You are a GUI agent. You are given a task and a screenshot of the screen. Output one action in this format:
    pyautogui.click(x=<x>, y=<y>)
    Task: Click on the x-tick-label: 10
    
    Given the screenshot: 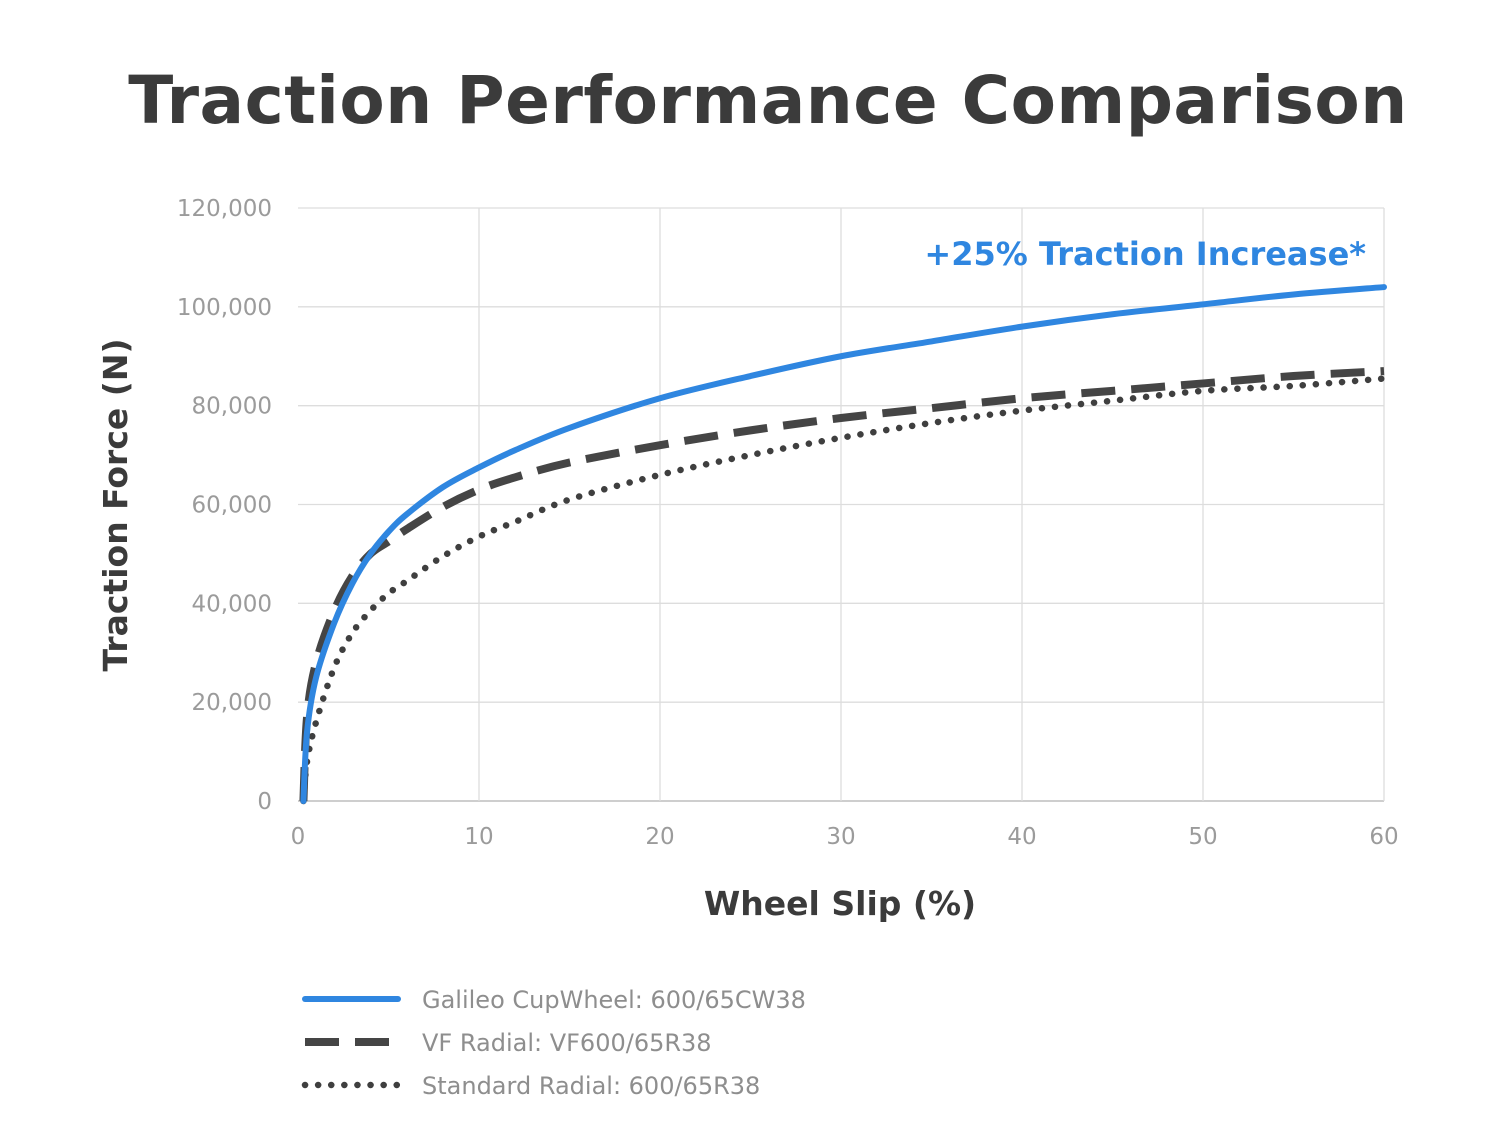 What is the action you would take?
    pyautogui.click(x=478, y=837)
    